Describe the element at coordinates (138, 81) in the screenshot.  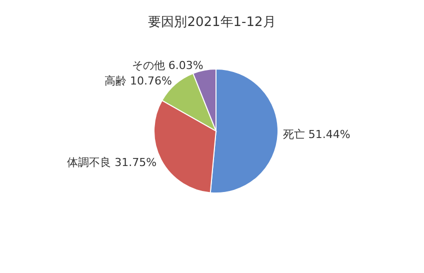
I see `slice-label: 高齢 10.76%` at that location.